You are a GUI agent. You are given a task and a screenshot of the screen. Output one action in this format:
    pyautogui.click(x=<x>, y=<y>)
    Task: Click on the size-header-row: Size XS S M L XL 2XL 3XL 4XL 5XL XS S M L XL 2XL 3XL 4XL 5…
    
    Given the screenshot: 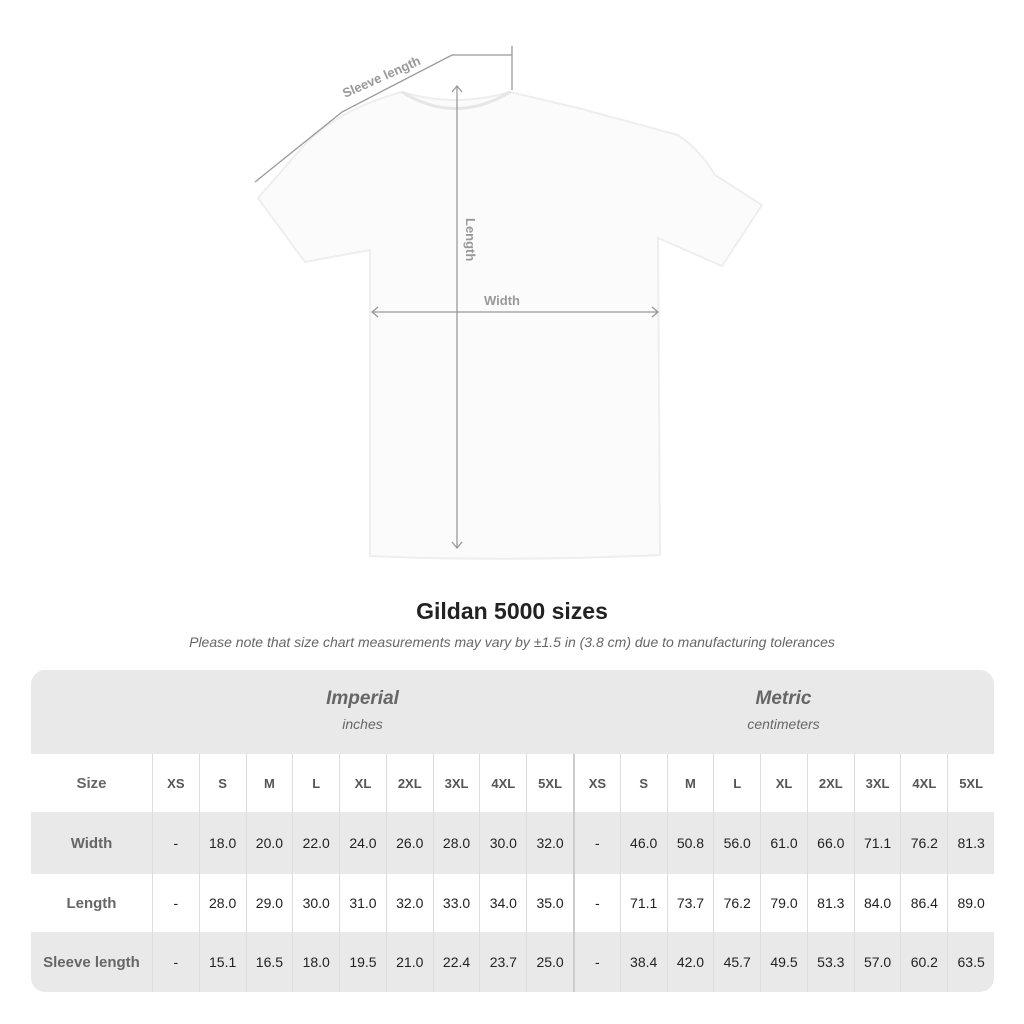 What is the action you would take?
    pyautogui.click(x=512, y=783)
    